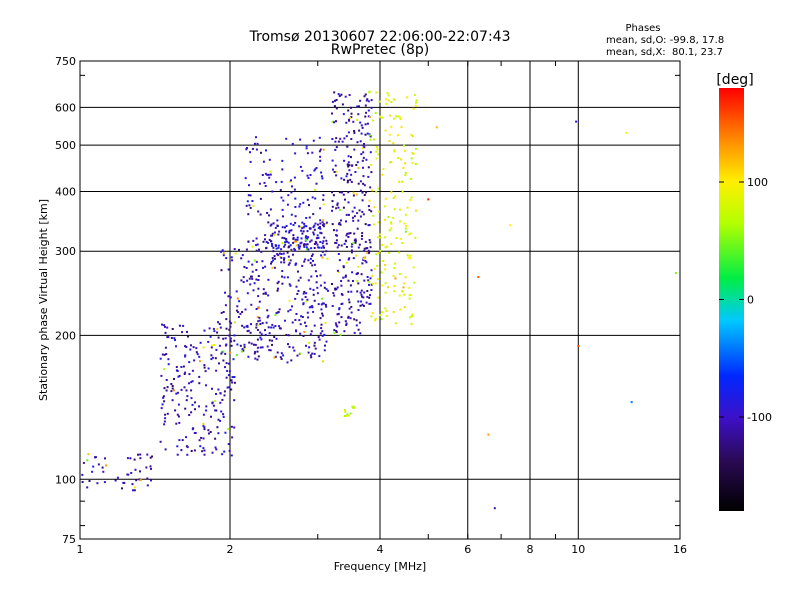  What do you see at coordinates (65, 479) in the screenshot?
I see `y-tick-label: 100` at bounding box center [65, 479].